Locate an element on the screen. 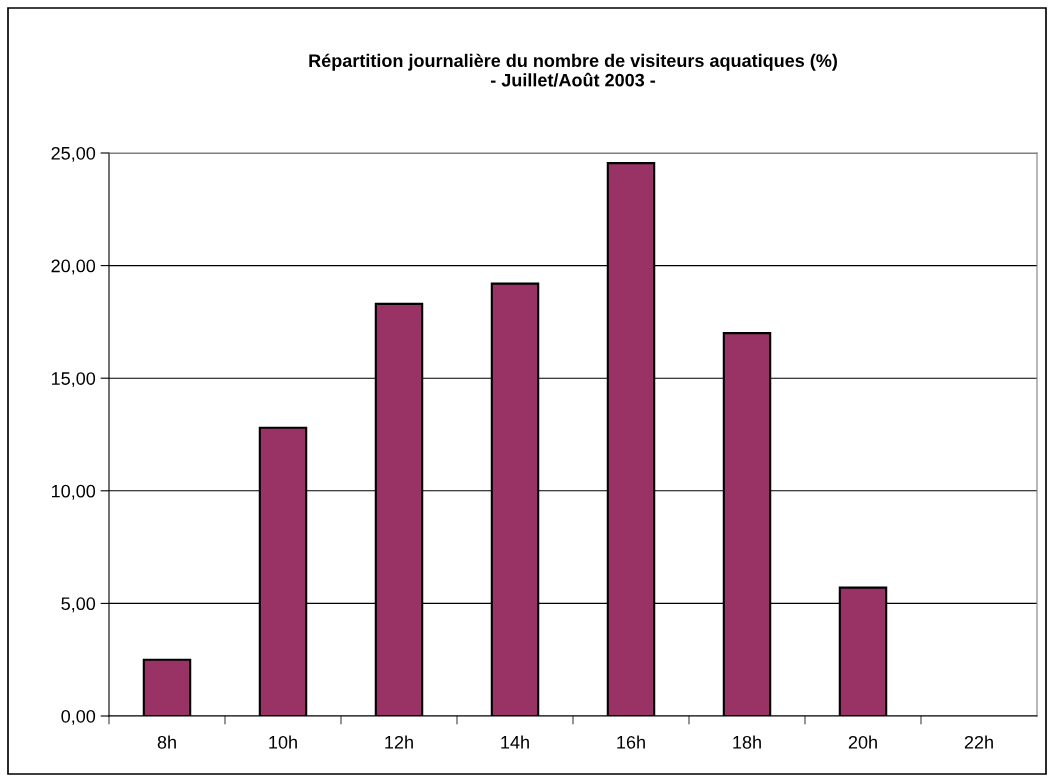 This screenshot has height=782, width=1054. x-tick-label: 20h is located at coordinates (862, 742).